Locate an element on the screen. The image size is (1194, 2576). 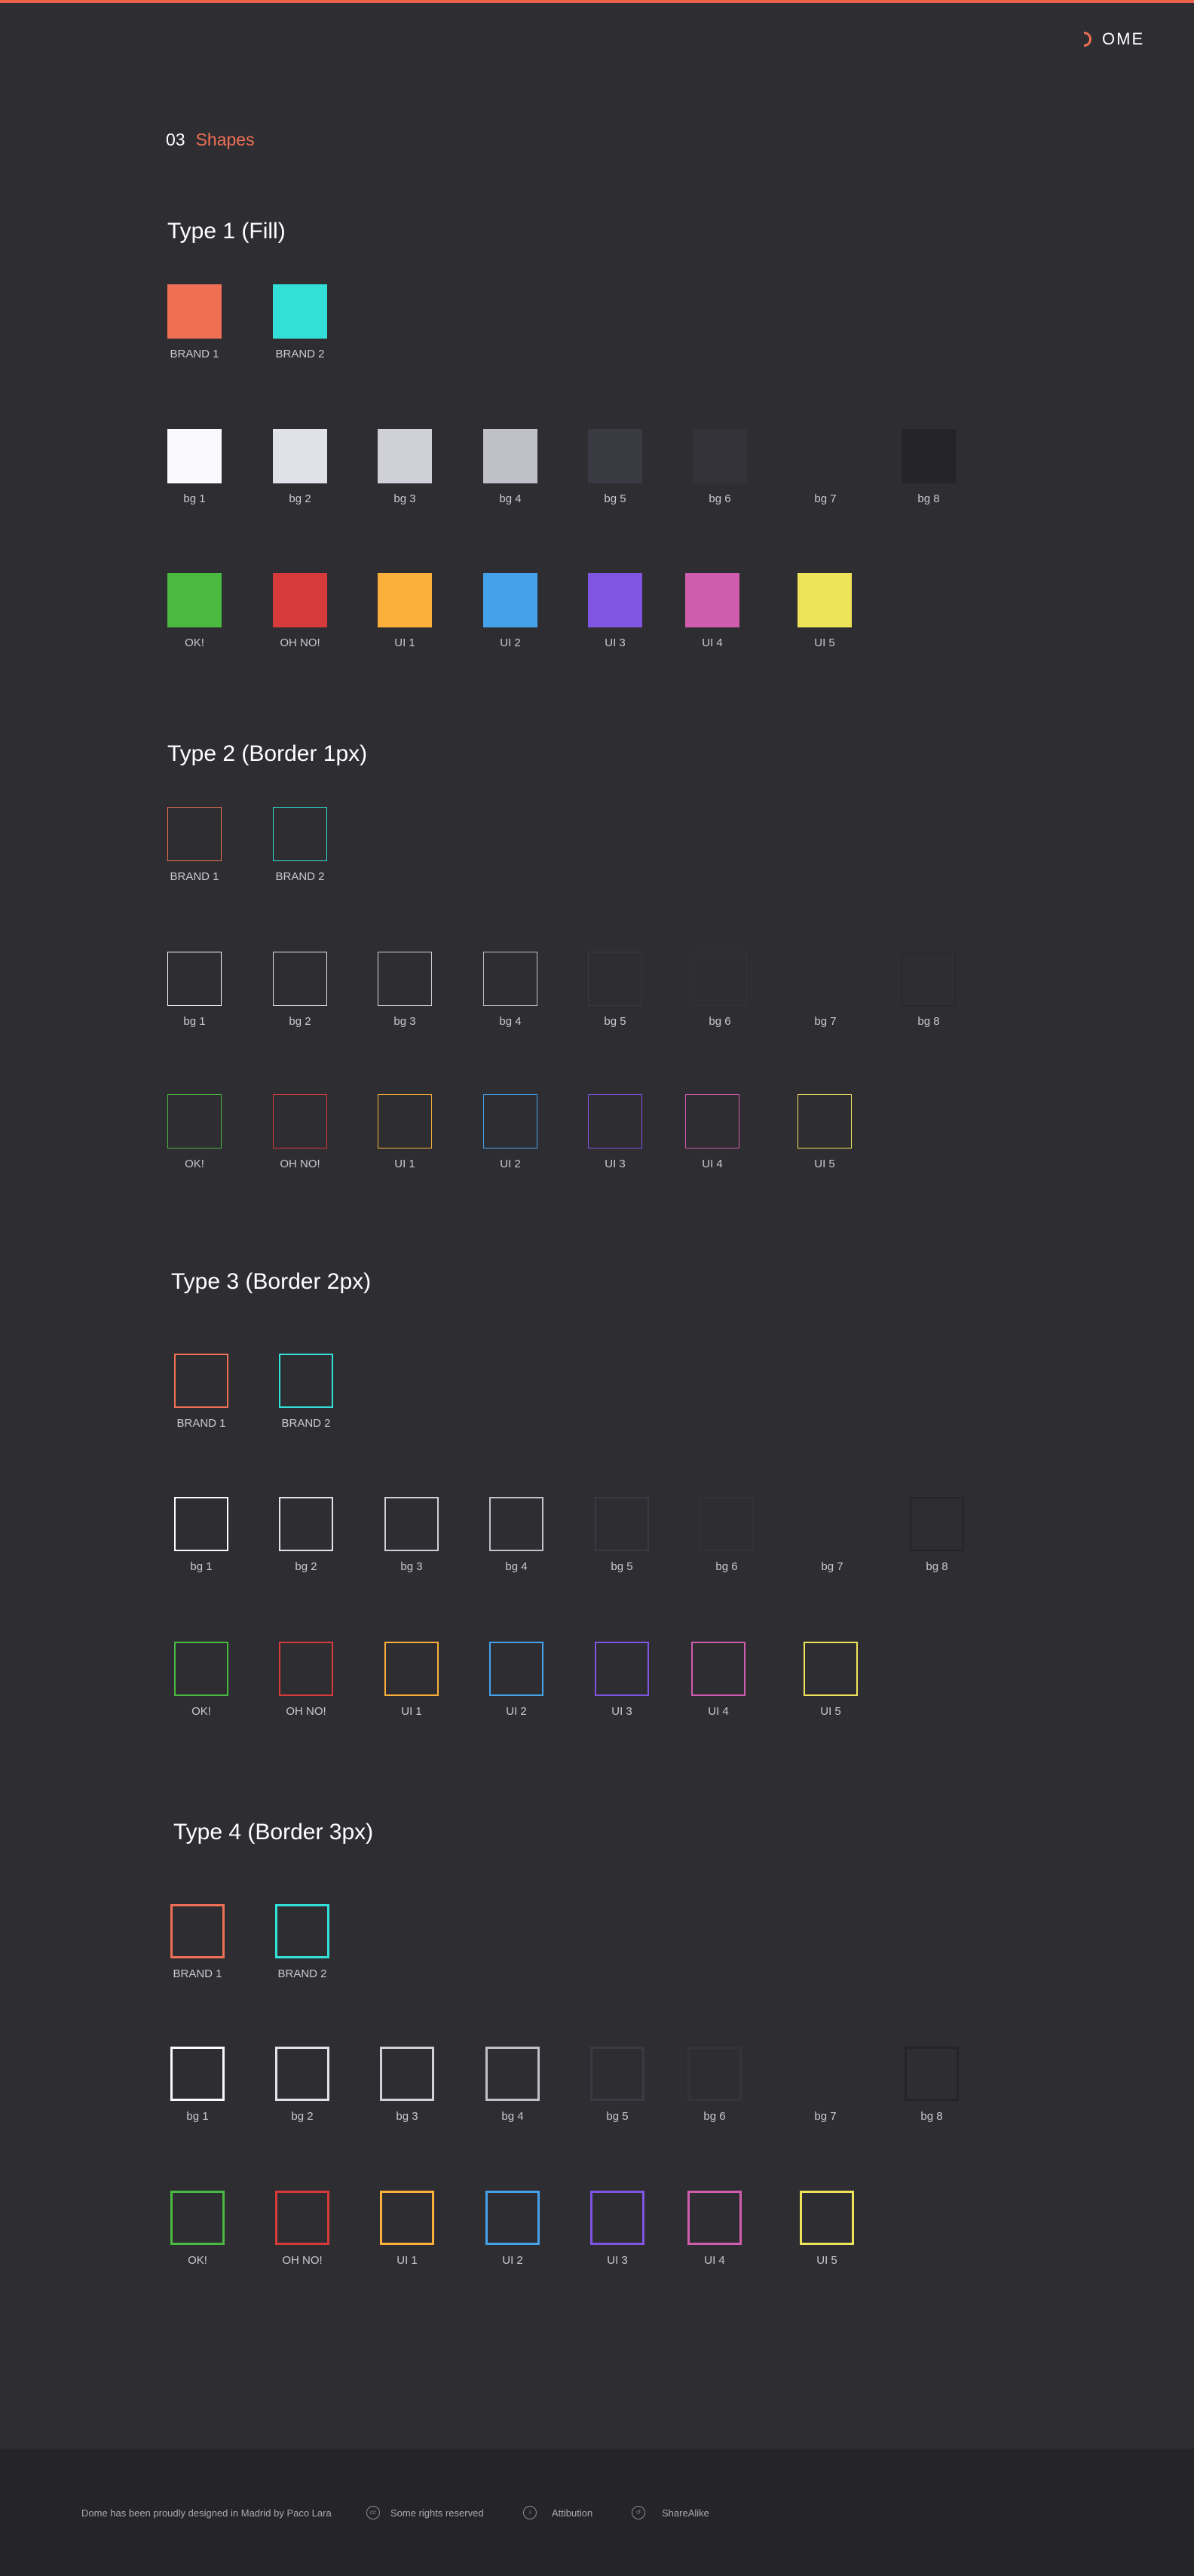
logo-text: OME is located at coordinates (1123, 38).